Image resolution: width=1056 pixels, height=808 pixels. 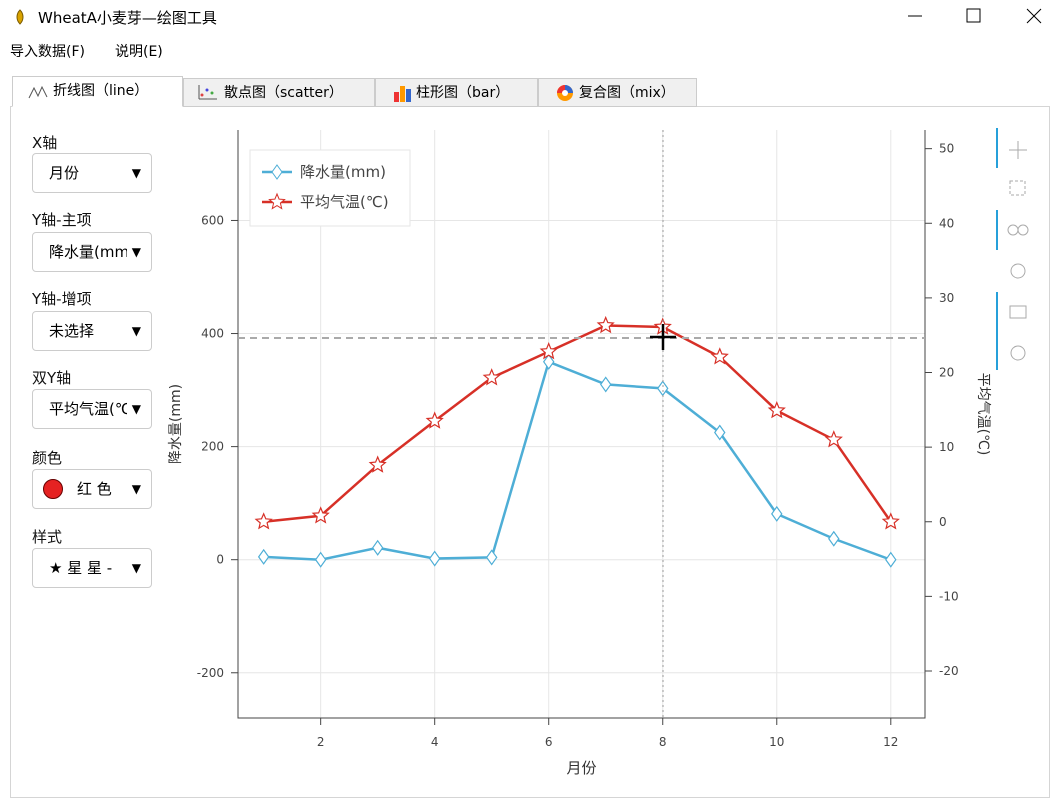 What do you see at coordinates (47, 537) in the screenshot?
I see `field-label: 样式` at bounding box center [47, 537].